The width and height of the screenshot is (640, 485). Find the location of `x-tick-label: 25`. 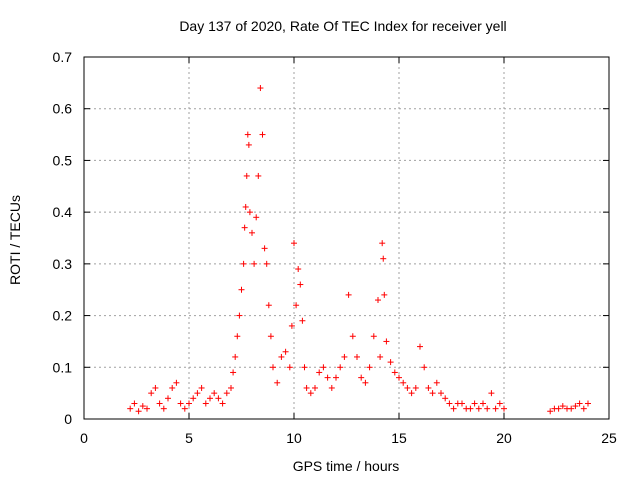

x-tick-label: 25 is located at coordinates (609, 438).